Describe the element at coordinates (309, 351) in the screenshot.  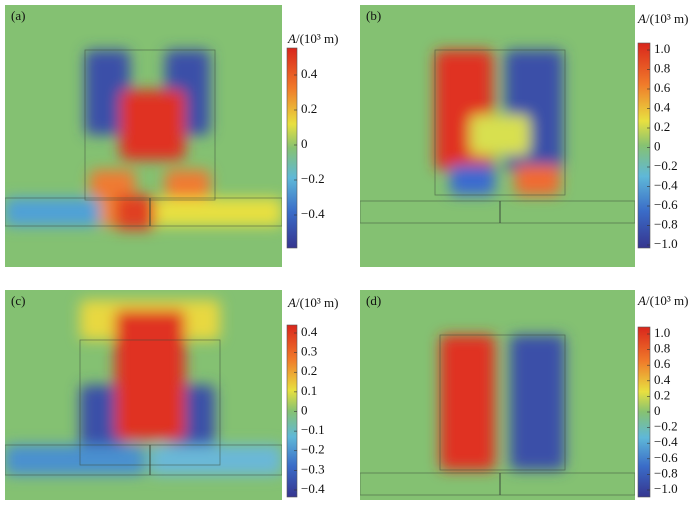
I see `colorbar-tick-label: 0.3` at that location.